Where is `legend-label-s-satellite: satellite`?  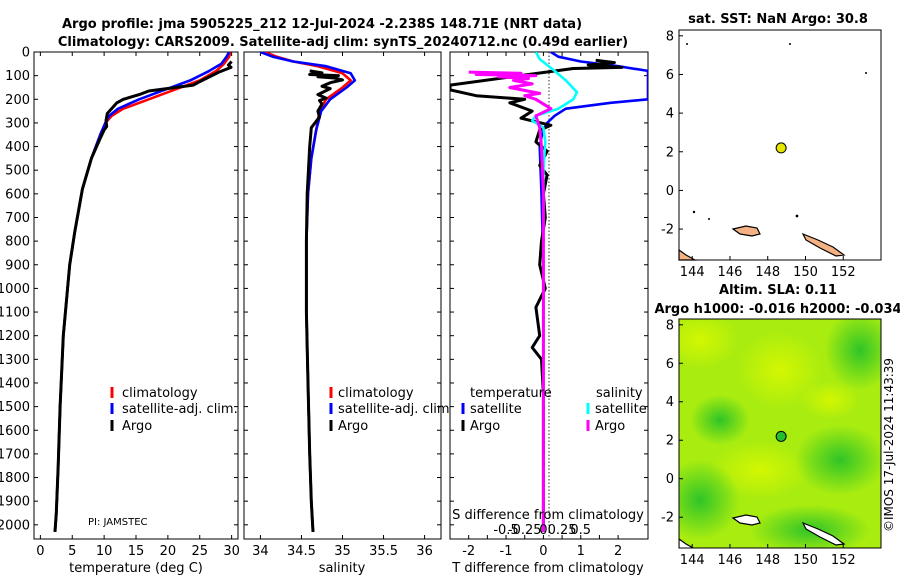
legend-label-s-satellite: satellite is located at coordinates (621, 409).